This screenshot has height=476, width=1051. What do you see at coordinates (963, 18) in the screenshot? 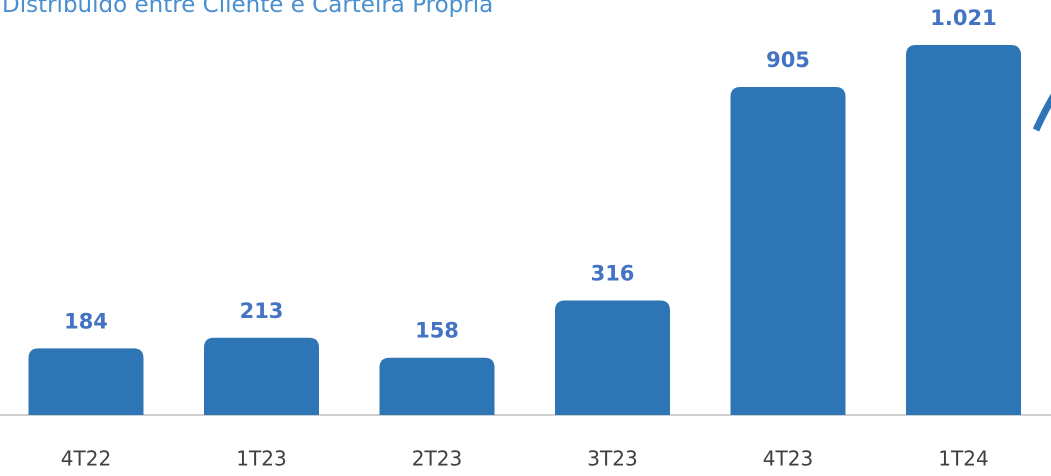
I see `value-label: 1.021` at bounding box center [963, 18].